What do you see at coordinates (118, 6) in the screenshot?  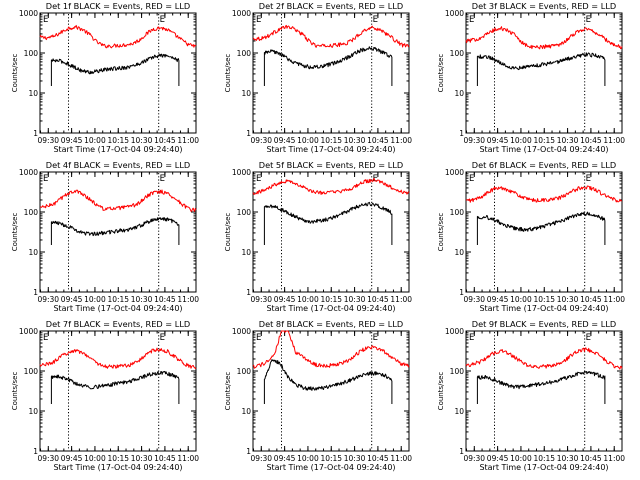 I see `panel-title: Det 1f BLACK = Events, RED = LLD` at bounding box center [118, 6].